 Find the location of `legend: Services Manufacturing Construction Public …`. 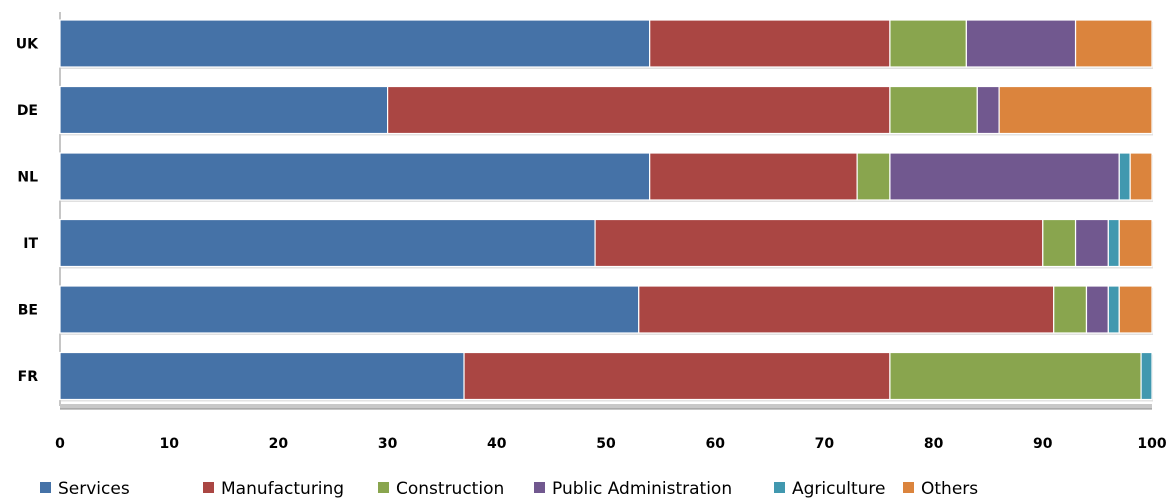

legend: Services Manufacturing Construction Public … is located at coordinates (509, 488).